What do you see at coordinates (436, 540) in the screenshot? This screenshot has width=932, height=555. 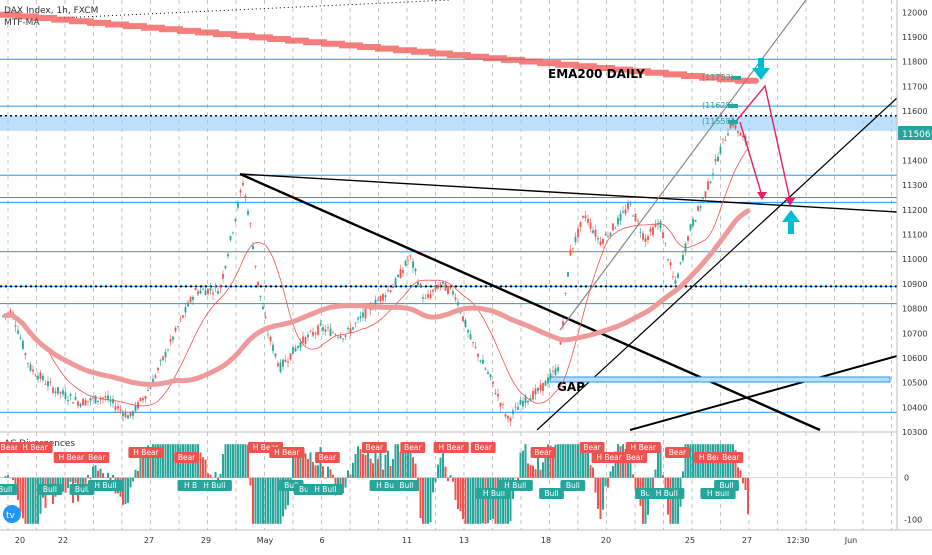 I see `time-axis: 20 22 27 29 May 6 11 13 18 20 25 27 12:30 Jun` at bounding box center [436, 540].